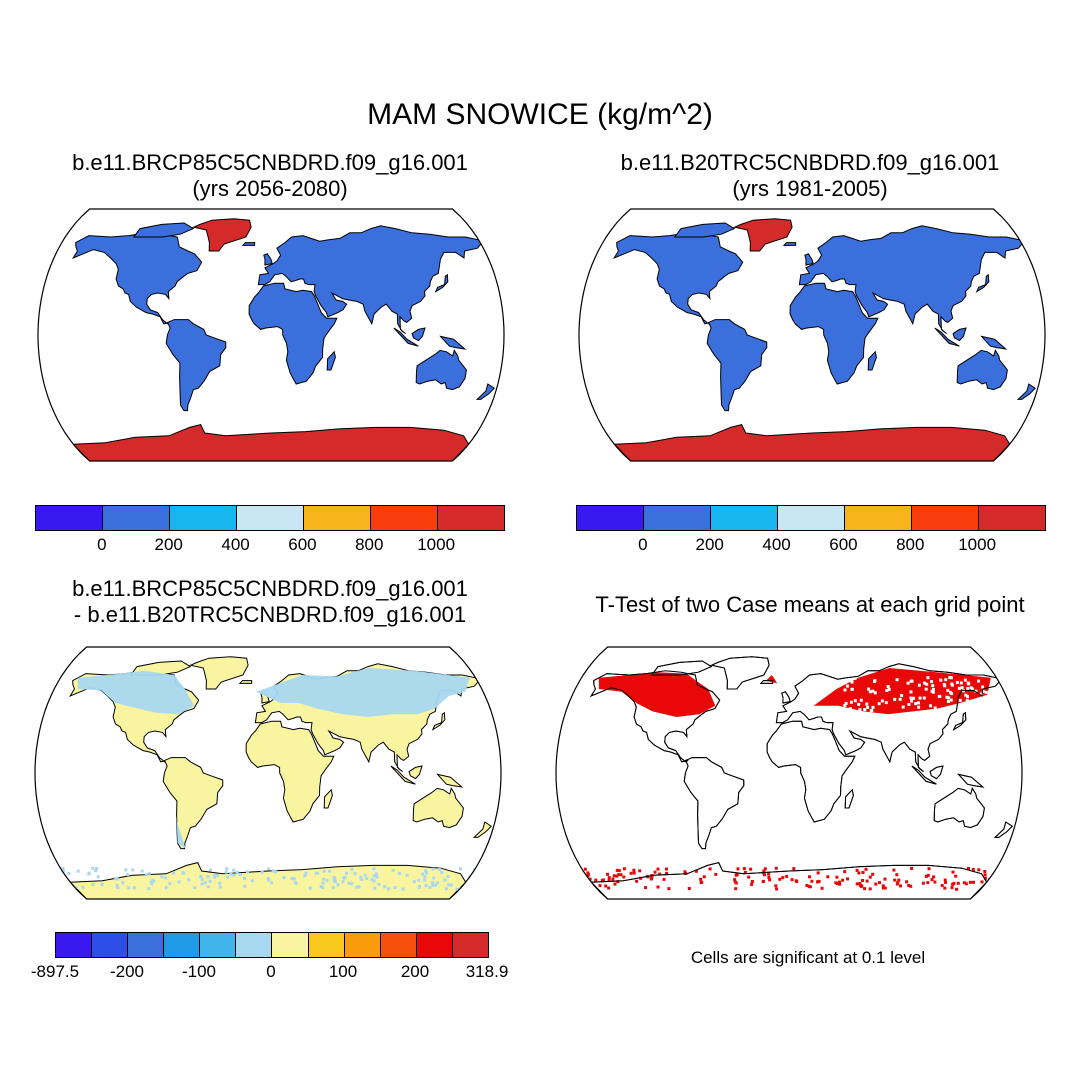  I want to click on colorbar-case1-ticks: 0 200 400 600 800 1000, so click(269, 546).